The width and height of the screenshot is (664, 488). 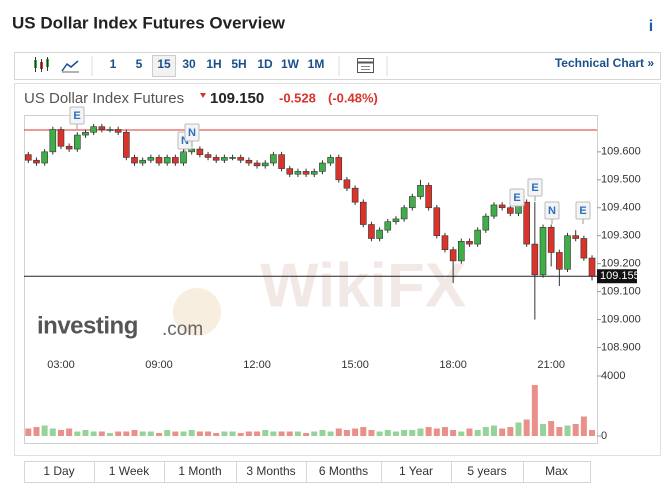 What do you see at coordinates (365, 65) in the screenshot?
I see `table-icon` at bounding box center [365, 65].